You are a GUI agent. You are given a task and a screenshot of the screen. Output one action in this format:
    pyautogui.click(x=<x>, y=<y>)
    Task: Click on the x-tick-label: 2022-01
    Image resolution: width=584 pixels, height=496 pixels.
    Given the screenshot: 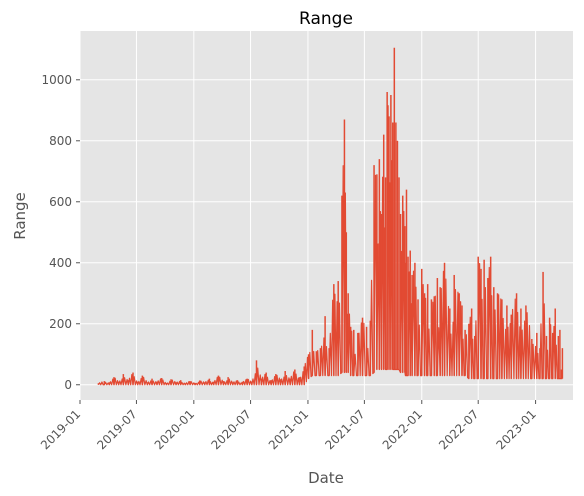 What is the action you would take?
    pyautogui.click(x=402, y=429)
    